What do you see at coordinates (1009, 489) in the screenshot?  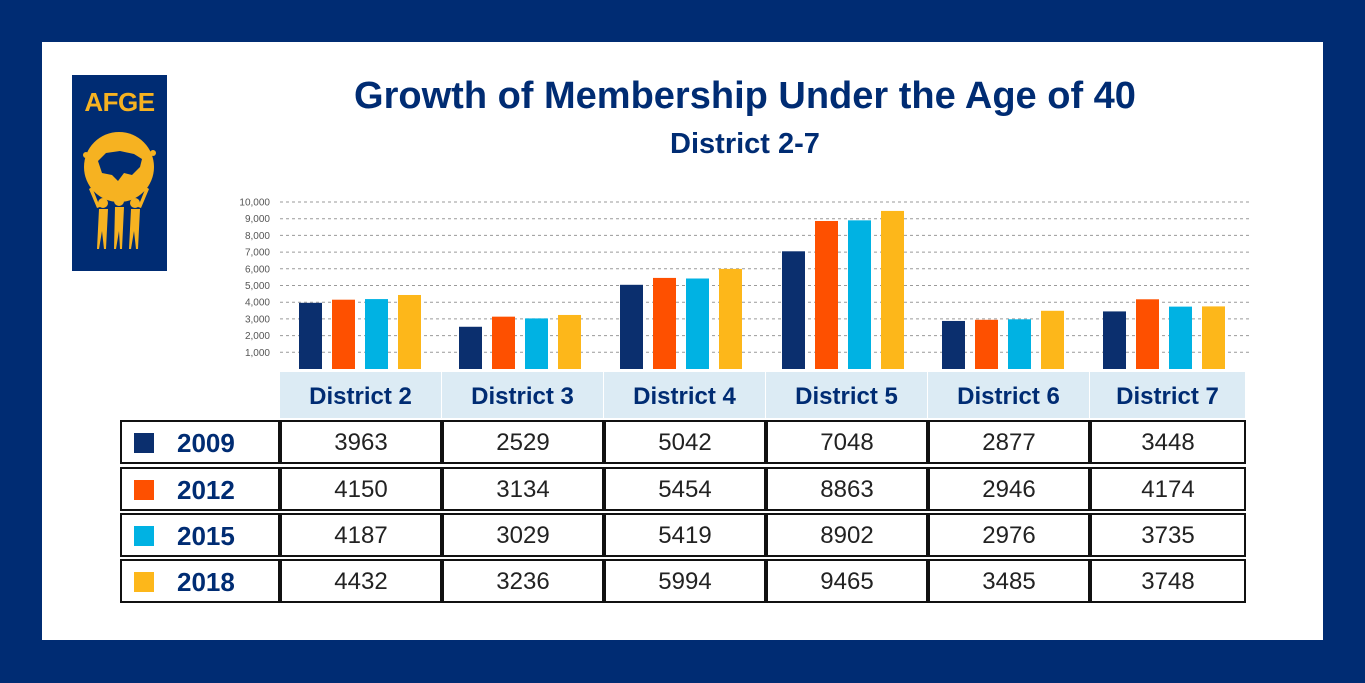 I see `table-cell: 2946` at bounding box center [1009, 489].